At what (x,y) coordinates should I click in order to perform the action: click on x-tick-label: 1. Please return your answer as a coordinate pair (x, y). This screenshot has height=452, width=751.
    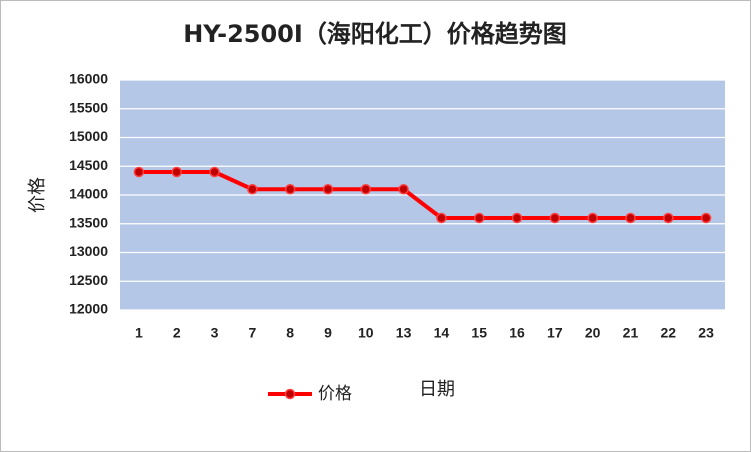
    Looking at the image, I should click on (139, 333).